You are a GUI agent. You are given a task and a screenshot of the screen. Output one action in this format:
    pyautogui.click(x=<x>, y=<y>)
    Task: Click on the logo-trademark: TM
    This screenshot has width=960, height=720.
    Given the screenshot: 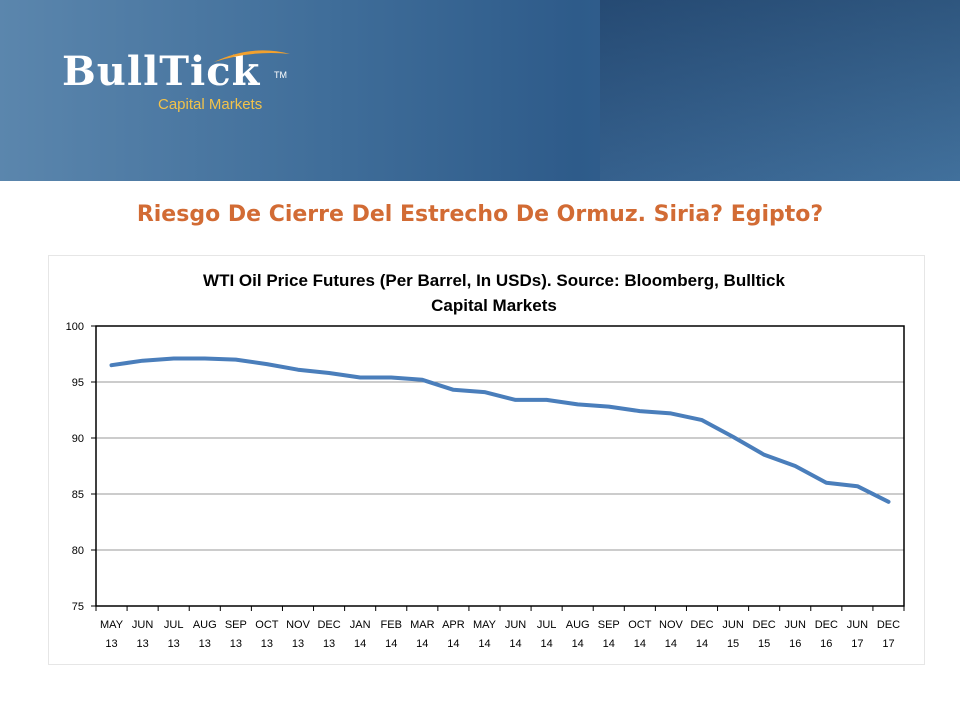 What is the action you would take?
    pyautogui.click(x=280, y=75)
    